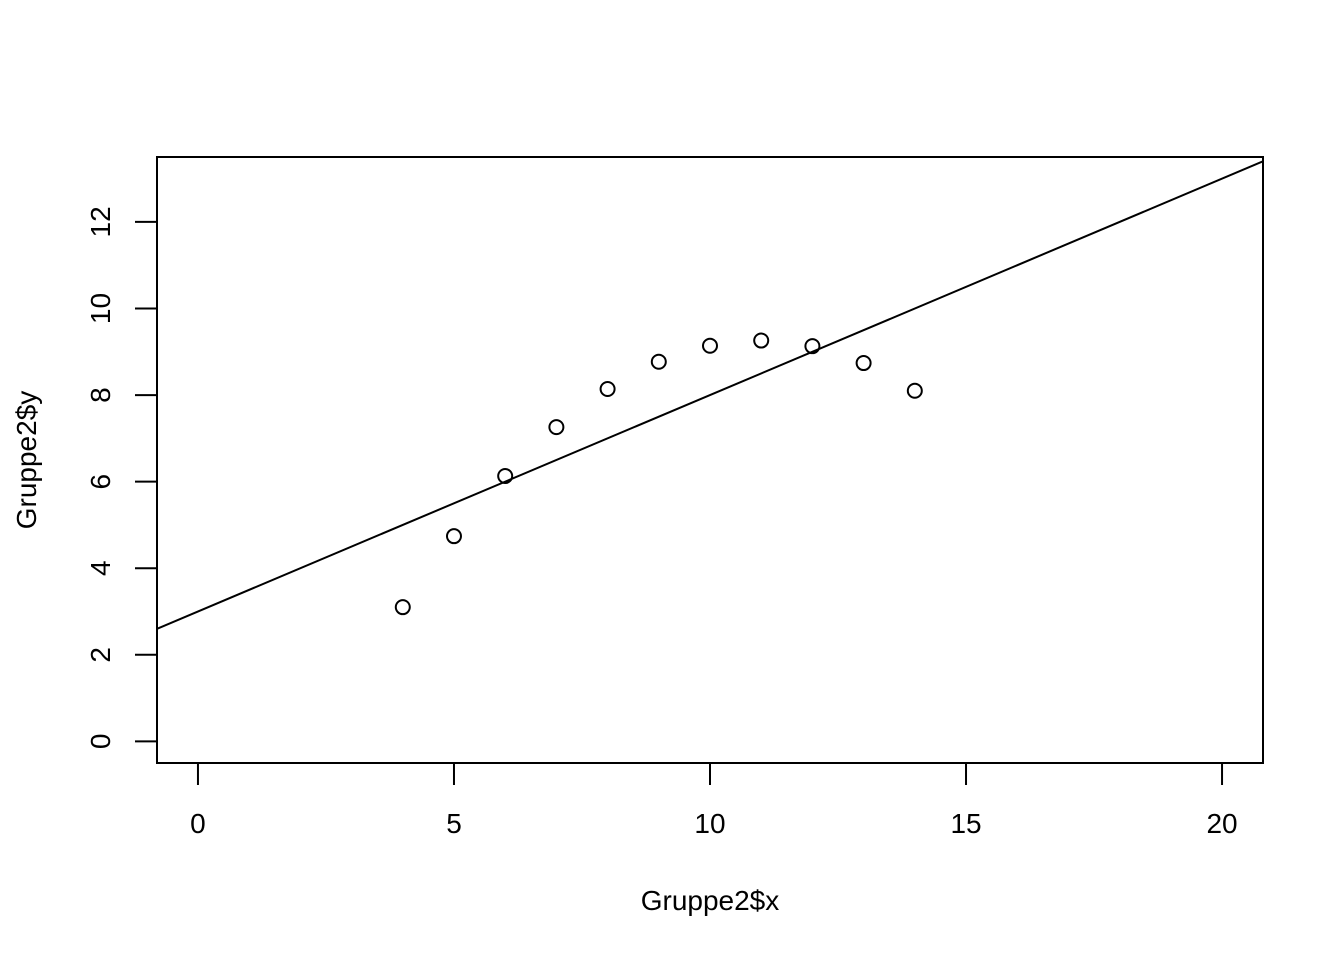 Image resolution: width=1344 pixels, height=960 pixels. I want to click on y-tick-label: 12, so click(100, 221).